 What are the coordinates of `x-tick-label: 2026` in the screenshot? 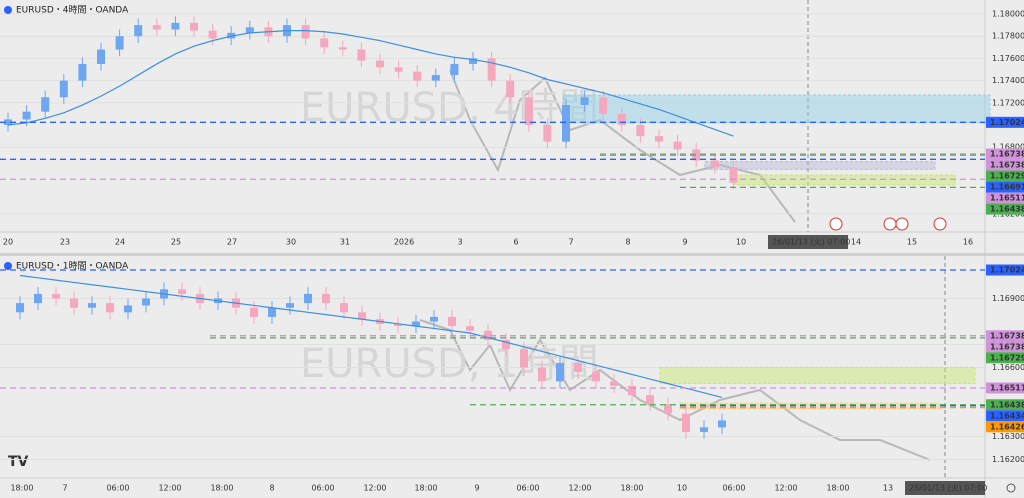 It's located at (404, 242).